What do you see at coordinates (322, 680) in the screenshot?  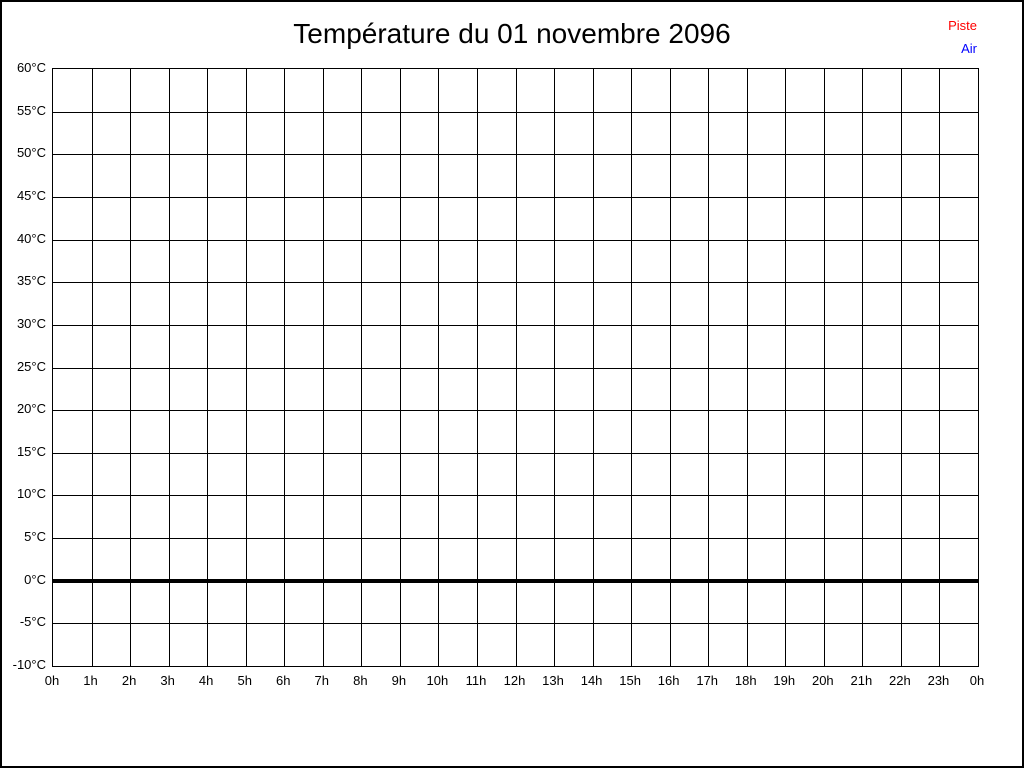 I see `x-tick-label: 7h` at bounding box center [322, 680].